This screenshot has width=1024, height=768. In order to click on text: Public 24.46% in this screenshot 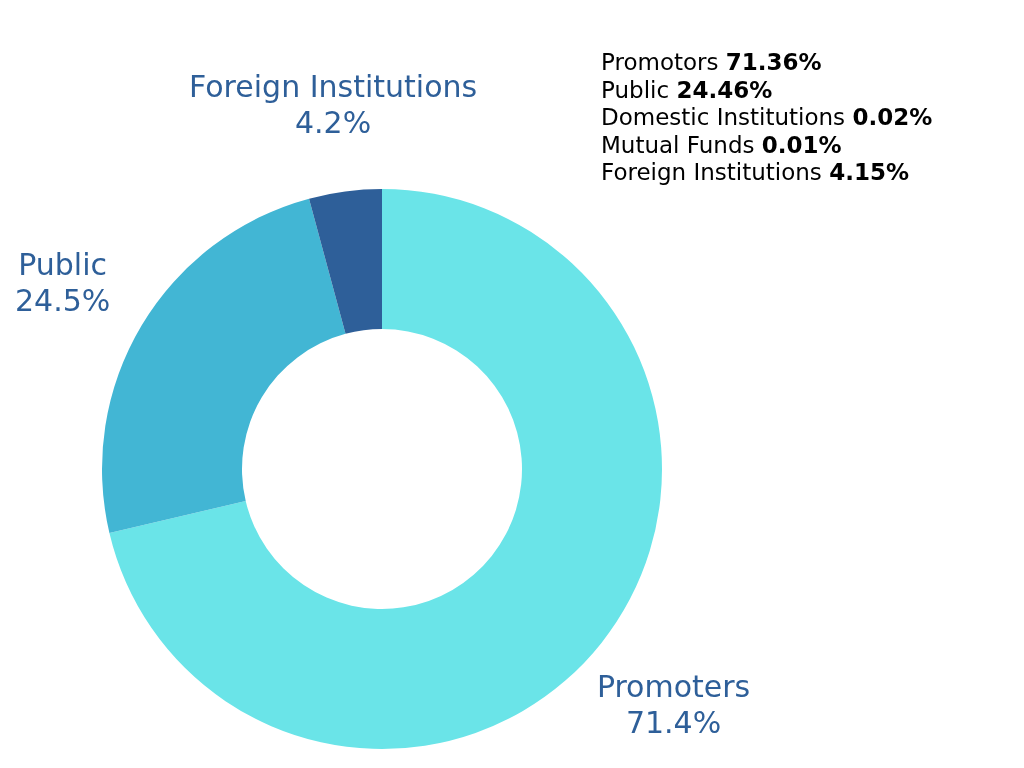, I will do `click(687, 89)`.